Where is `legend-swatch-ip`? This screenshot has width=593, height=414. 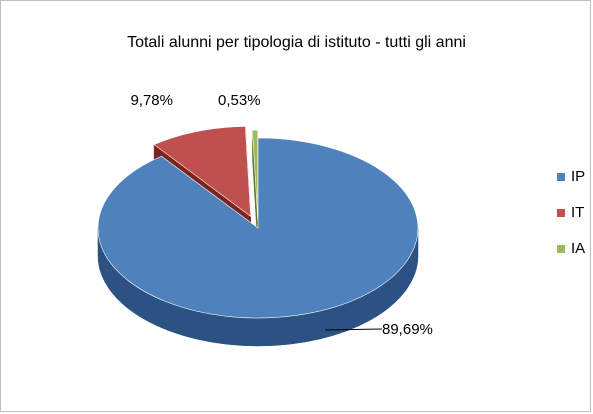 legend-swatch-ip is located at coordinates (561, 177).